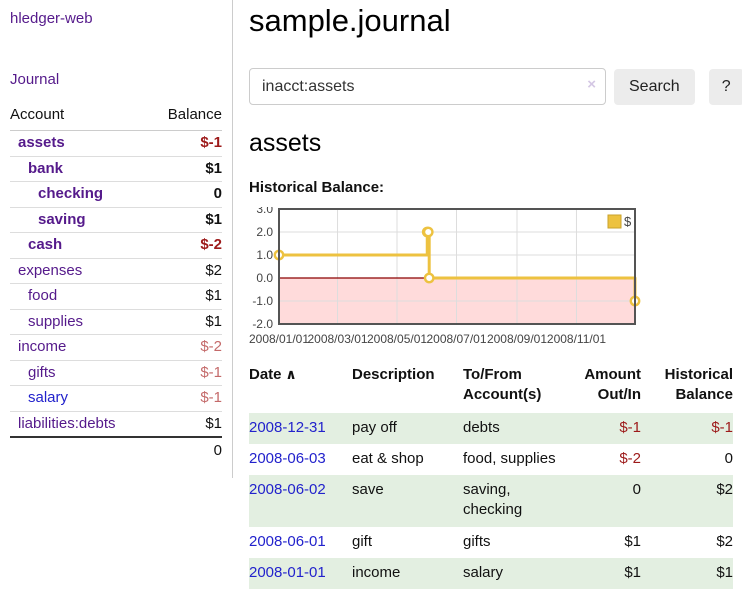  What do you see at coordinates (289, 374) in the screenshot?
I see `sort-ascending-icon: ∧` at bounding box center [289, 374].